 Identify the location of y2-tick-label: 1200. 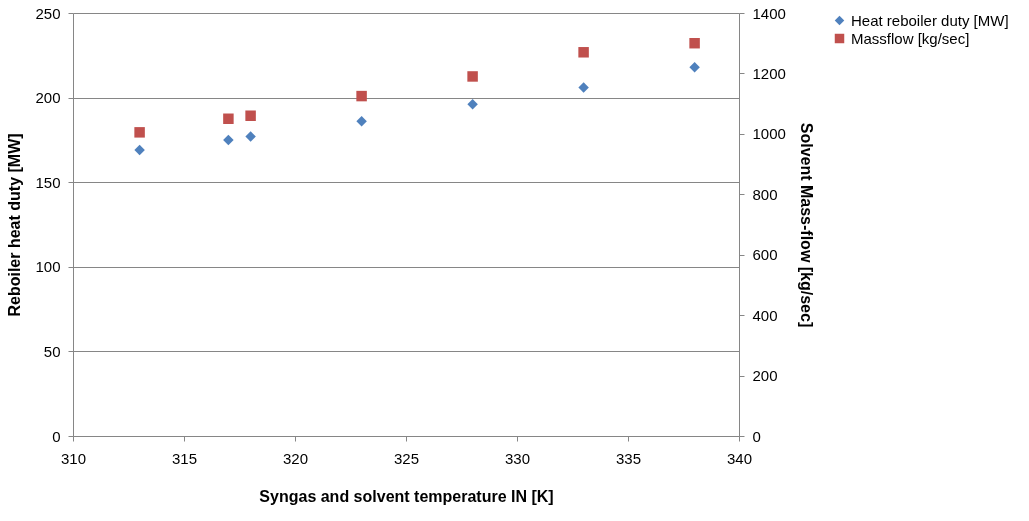
(769, 73).